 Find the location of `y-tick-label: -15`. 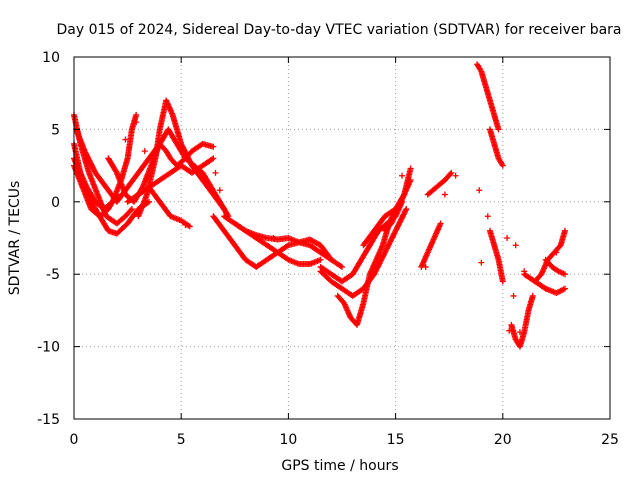

y-tick-label: -15 is located at coordinates (48, 420).